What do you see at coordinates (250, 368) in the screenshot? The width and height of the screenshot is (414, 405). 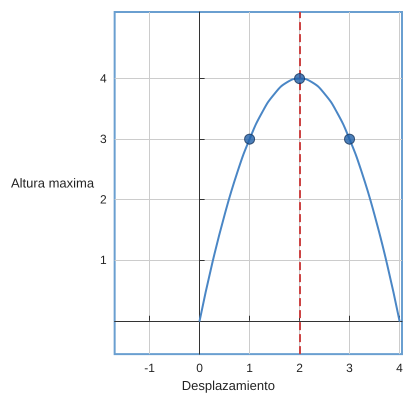 I see `x-tick-label: 1` at bounding box center [250, 368].